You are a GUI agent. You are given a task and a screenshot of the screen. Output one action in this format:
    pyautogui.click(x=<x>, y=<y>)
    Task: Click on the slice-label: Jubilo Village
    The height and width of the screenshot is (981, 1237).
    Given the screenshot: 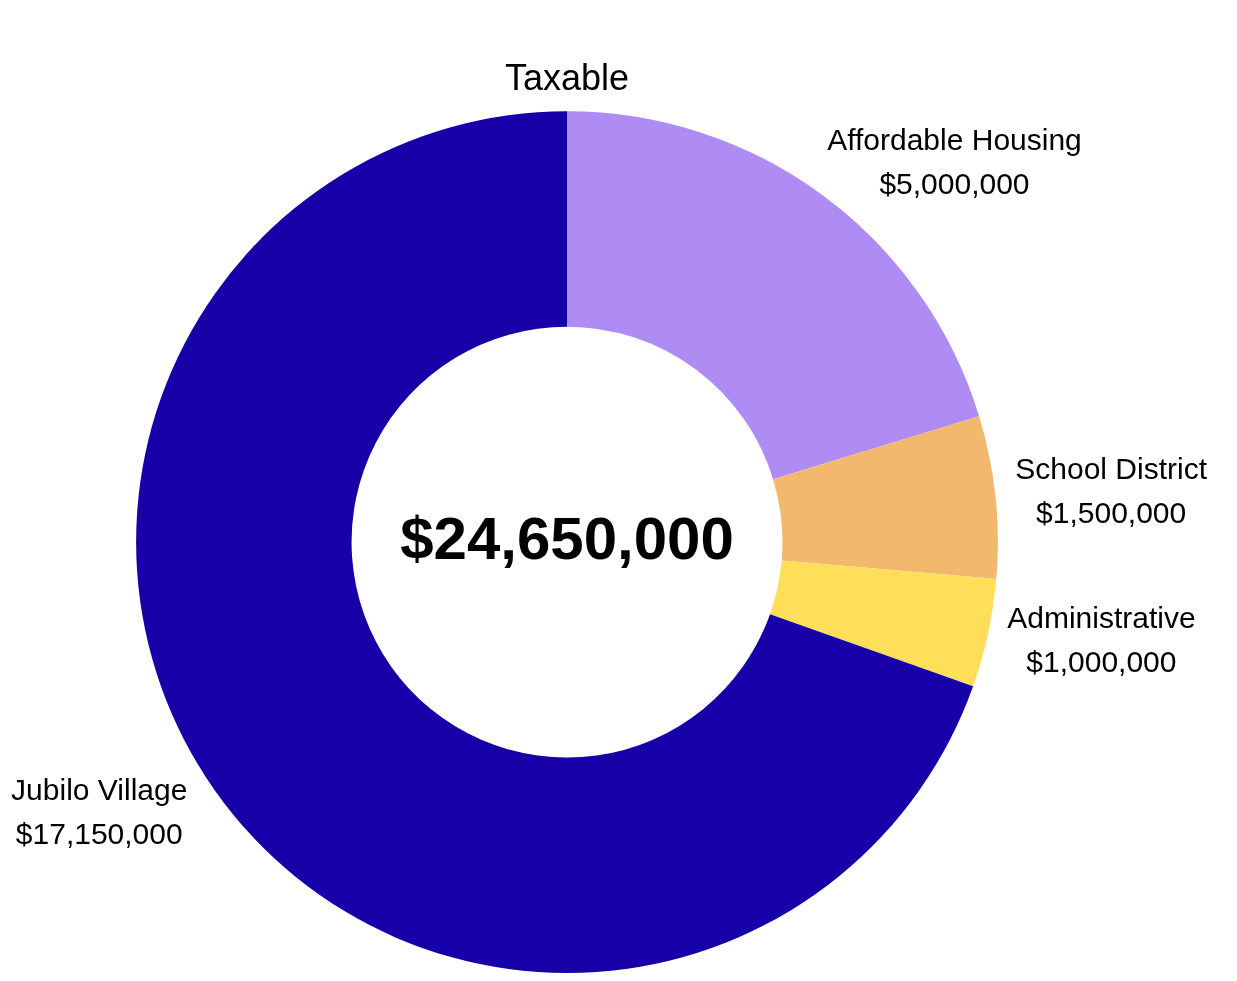 What is the action you would take?
    pyautogui.click(x=99, y=790)
    